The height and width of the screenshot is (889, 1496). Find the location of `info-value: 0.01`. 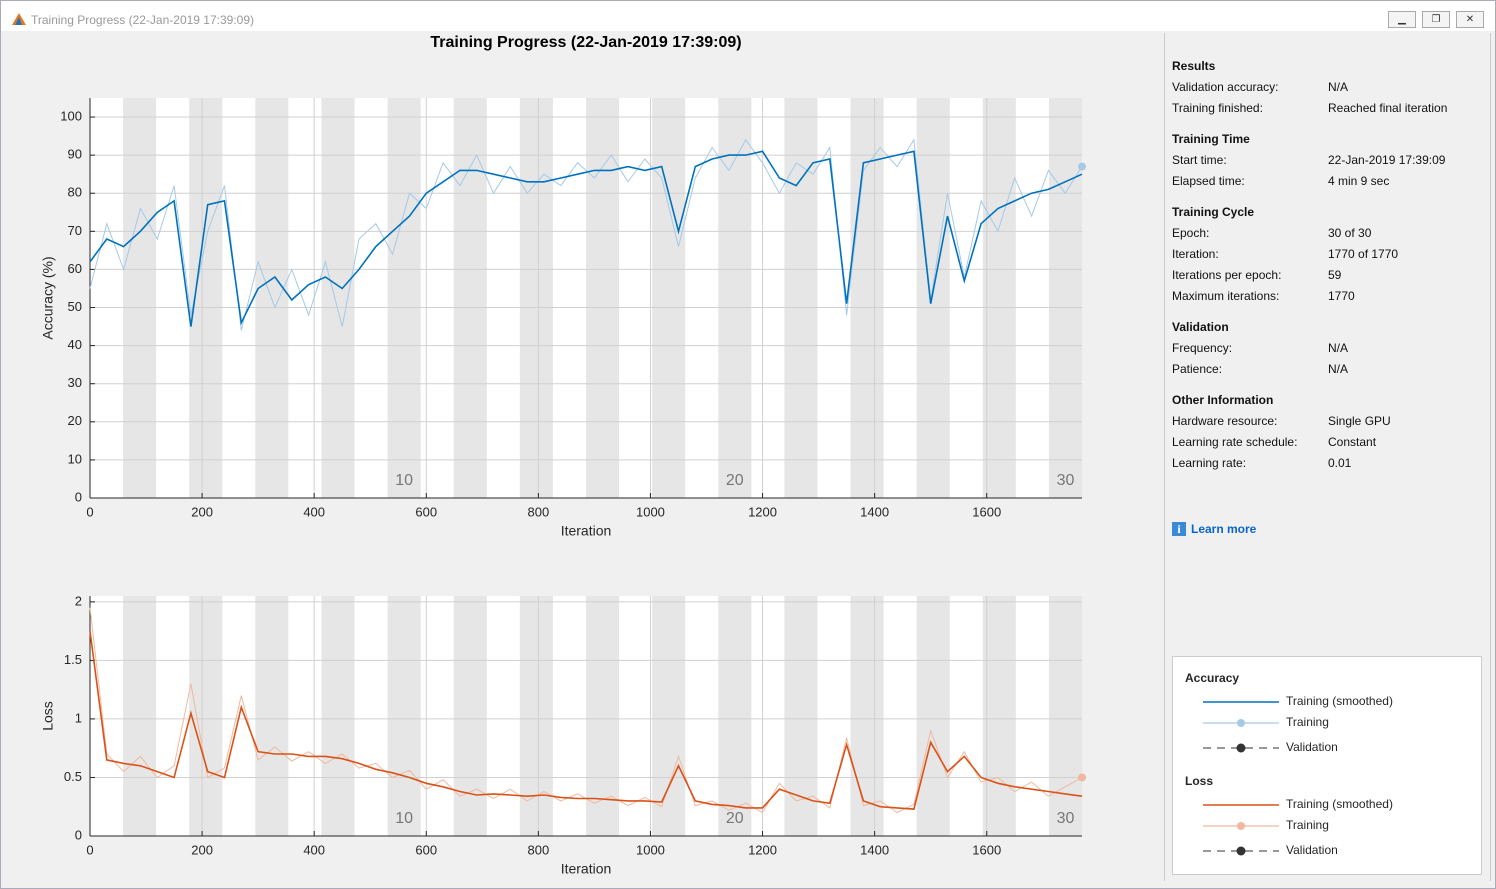

info-value: 0.01 is located at coordinates (1340, 463).